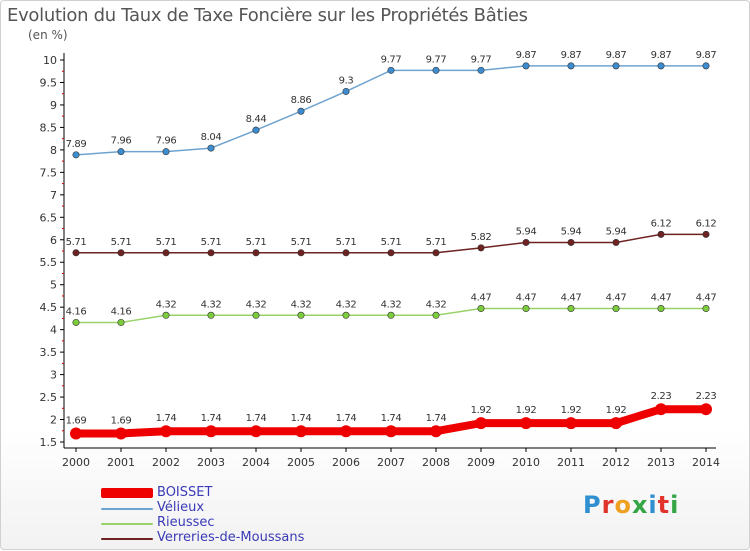  Describe the element at coordinates (49, 352) in the screenshot. I see `y-tick-label: 3.5` at that location.